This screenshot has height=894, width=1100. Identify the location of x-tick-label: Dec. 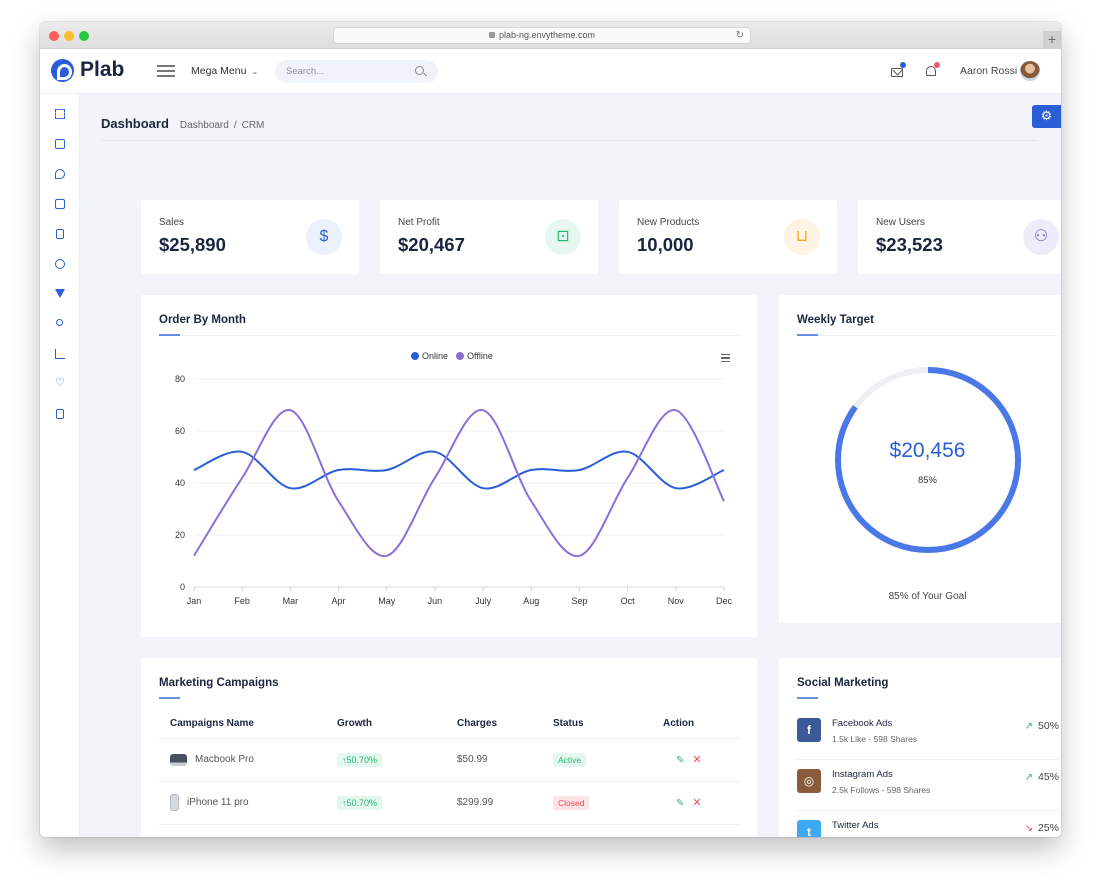
(724, 601).